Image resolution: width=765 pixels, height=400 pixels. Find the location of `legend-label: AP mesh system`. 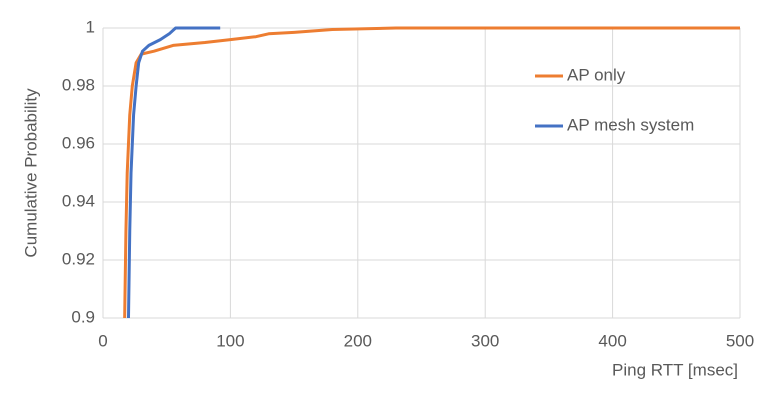

legend-label: AP mesh system is located at coordinates (630, 124).